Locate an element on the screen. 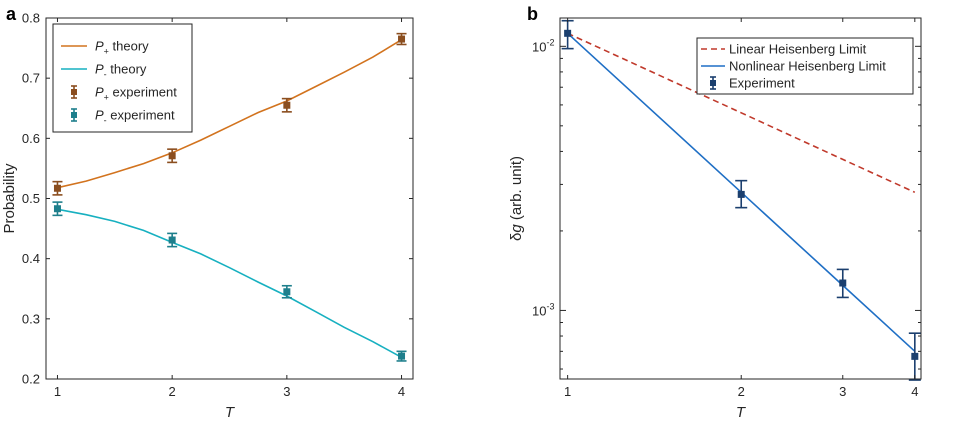 This screenshot has height=425, width=971. legend-label-1: Nonlinear Heisenberg Limit is located at coordinates (807, 66).